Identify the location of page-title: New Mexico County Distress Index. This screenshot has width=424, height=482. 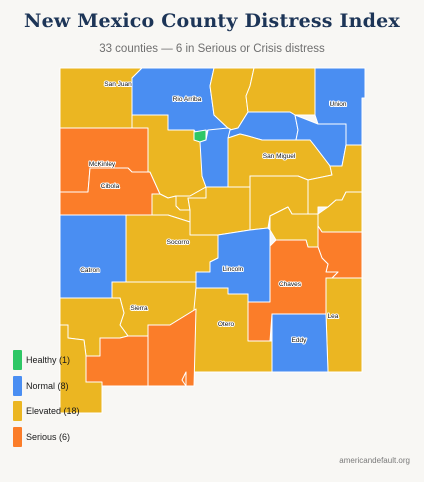
(212, 21).